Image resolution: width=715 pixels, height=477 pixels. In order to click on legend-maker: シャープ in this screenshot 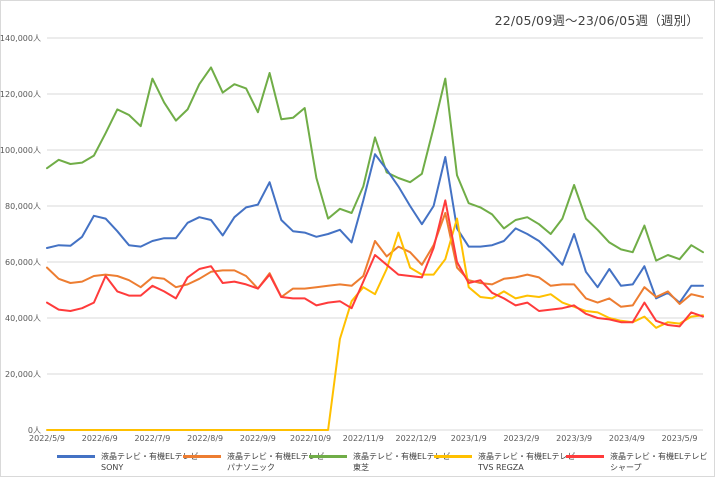, I will do `click(626, 467)`.